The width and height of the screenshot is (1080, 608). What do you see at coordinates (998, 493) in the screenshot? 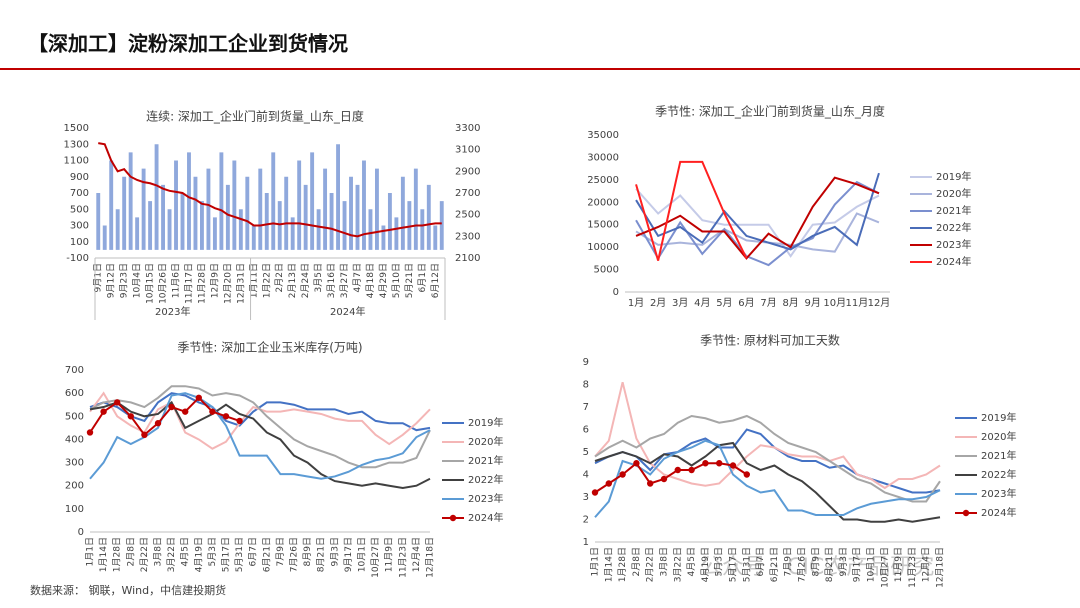
I see `legend-label: 2023年` at bounding box center [998, 493].